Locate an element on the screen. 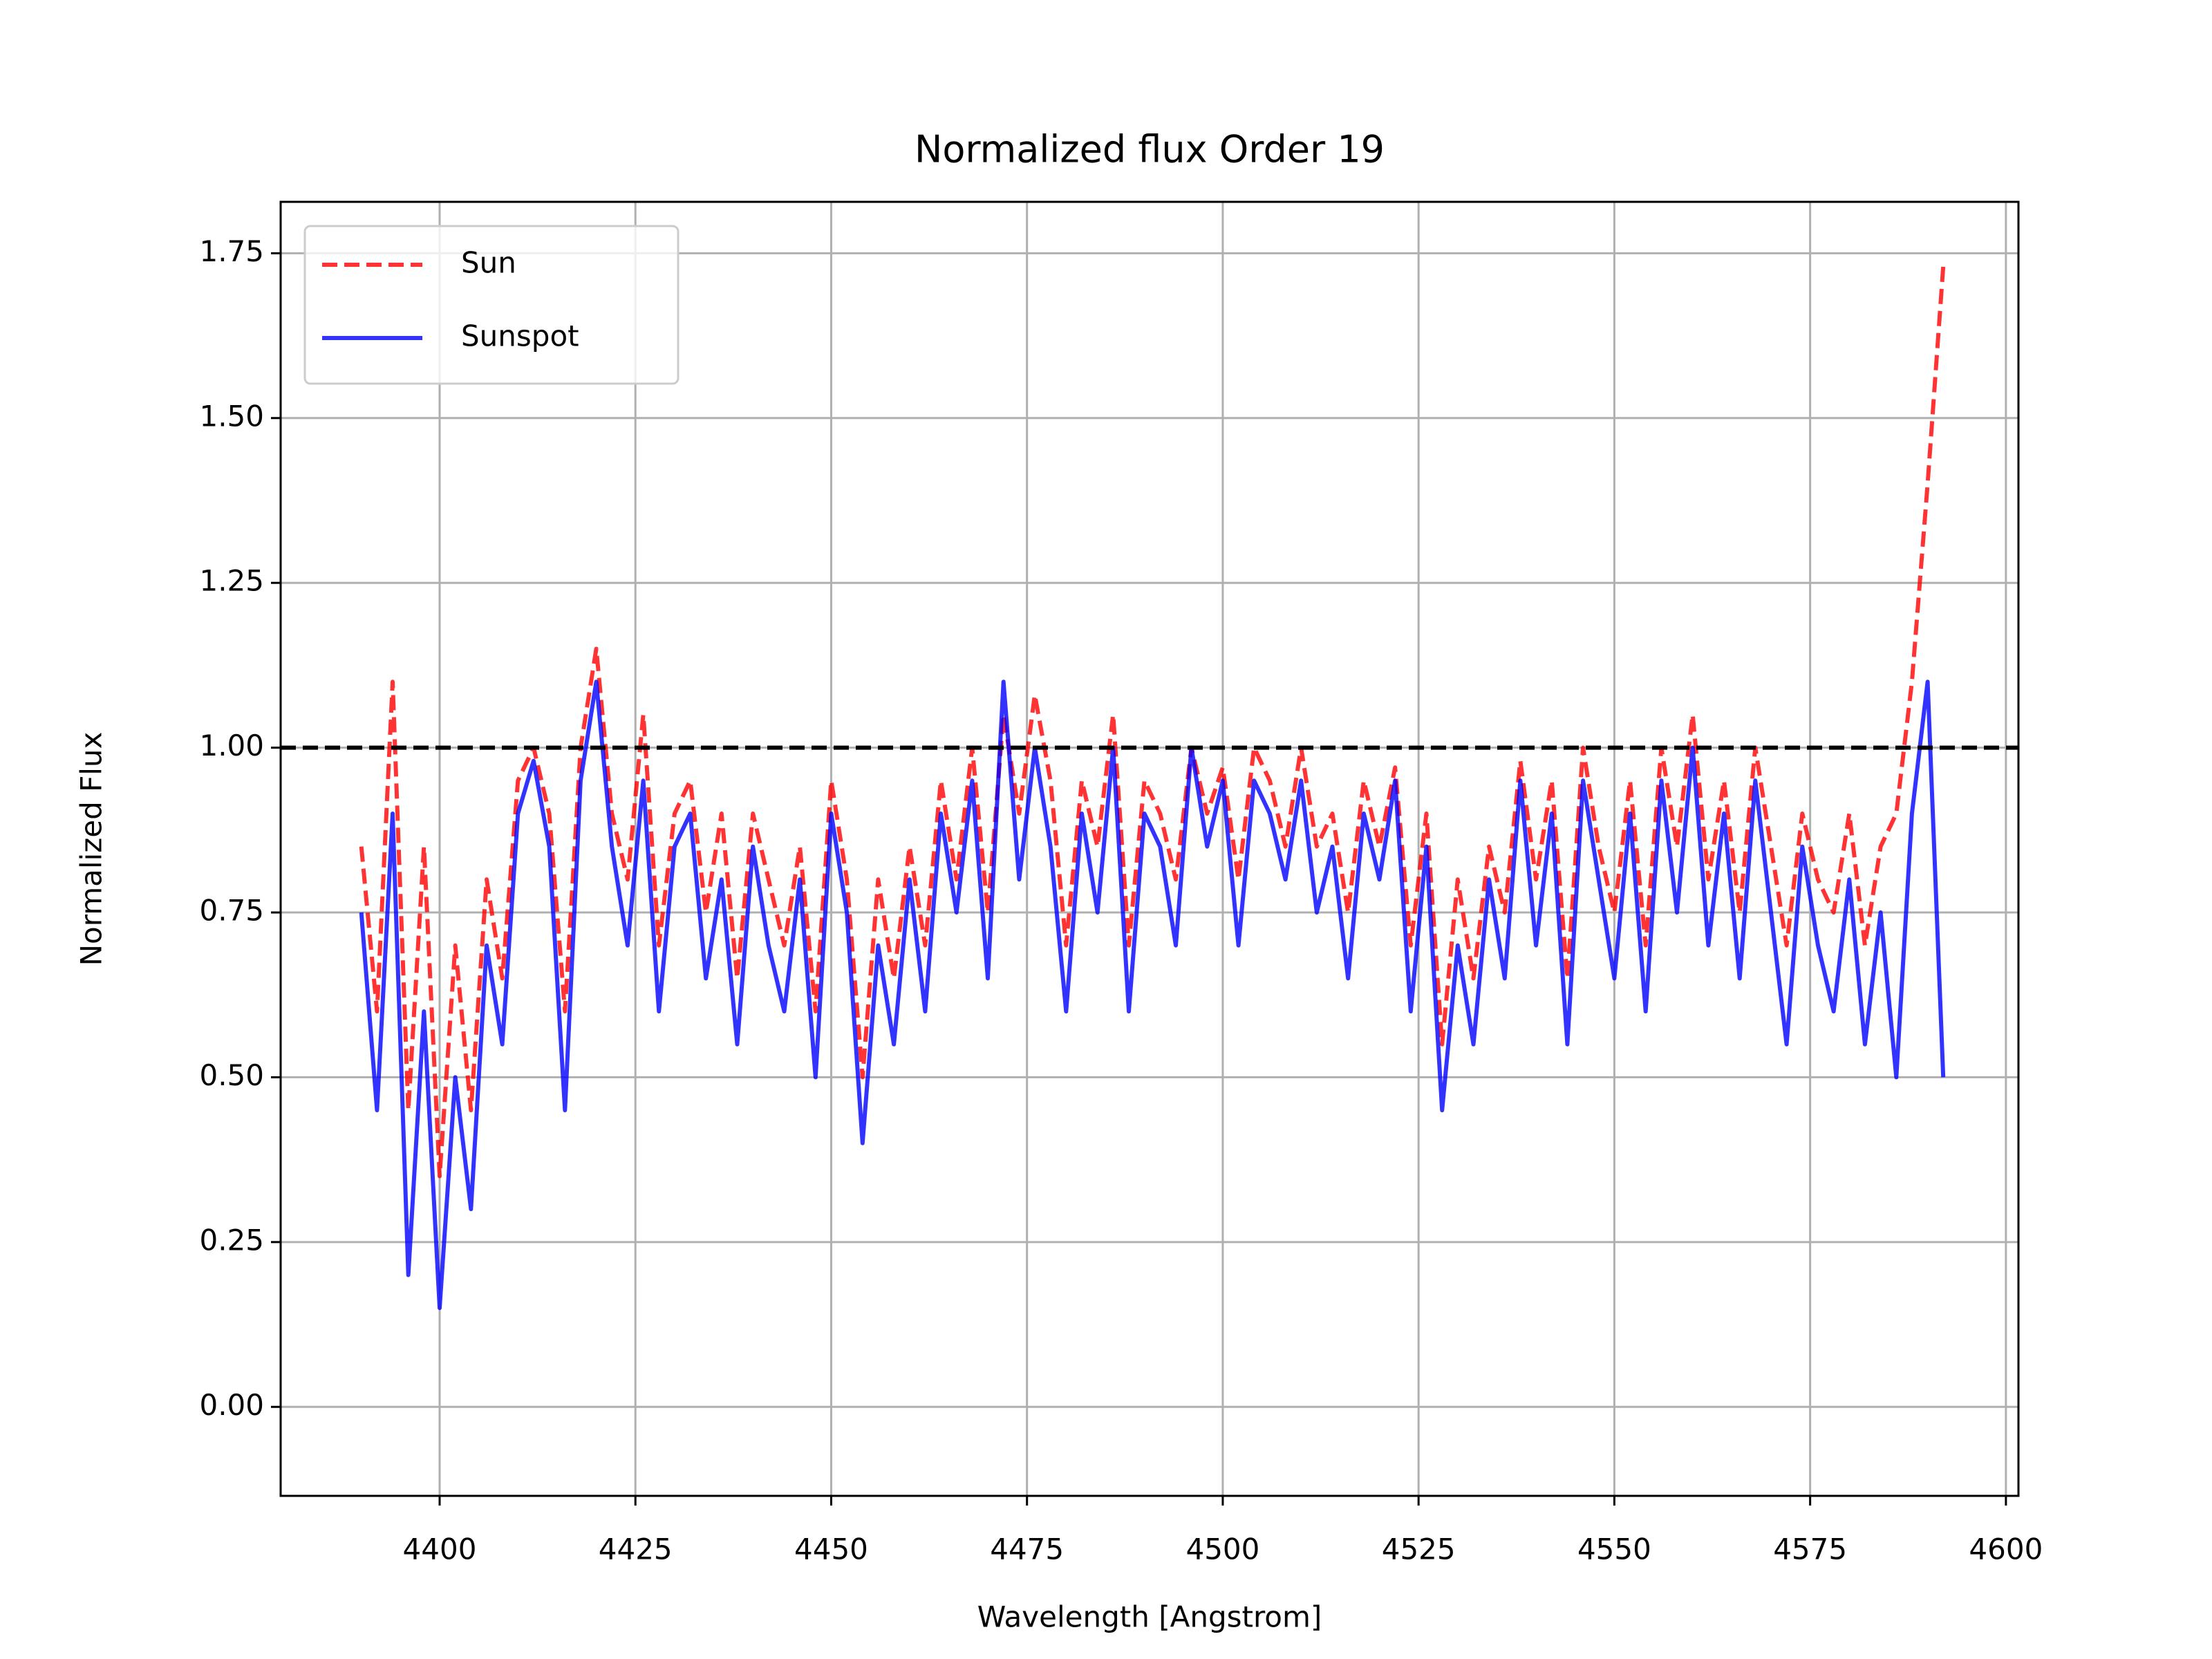 This screenshot has height=1659, width=2212. x-tick-label: 4525 is located at coordinates (1419, 1549).